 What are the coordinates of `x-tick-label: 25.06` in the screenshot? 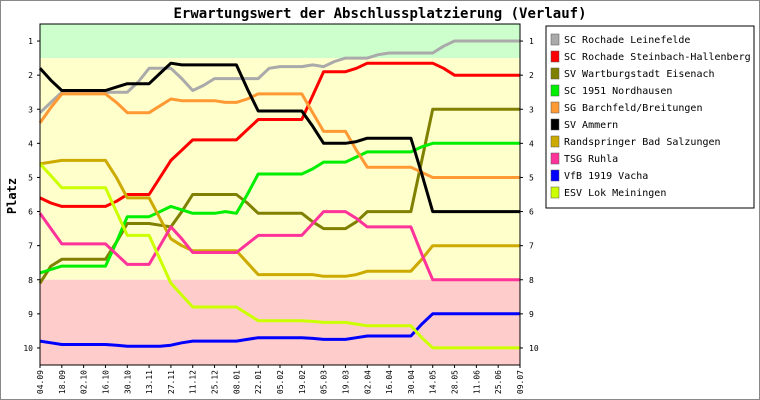 It's located at (498, 382).